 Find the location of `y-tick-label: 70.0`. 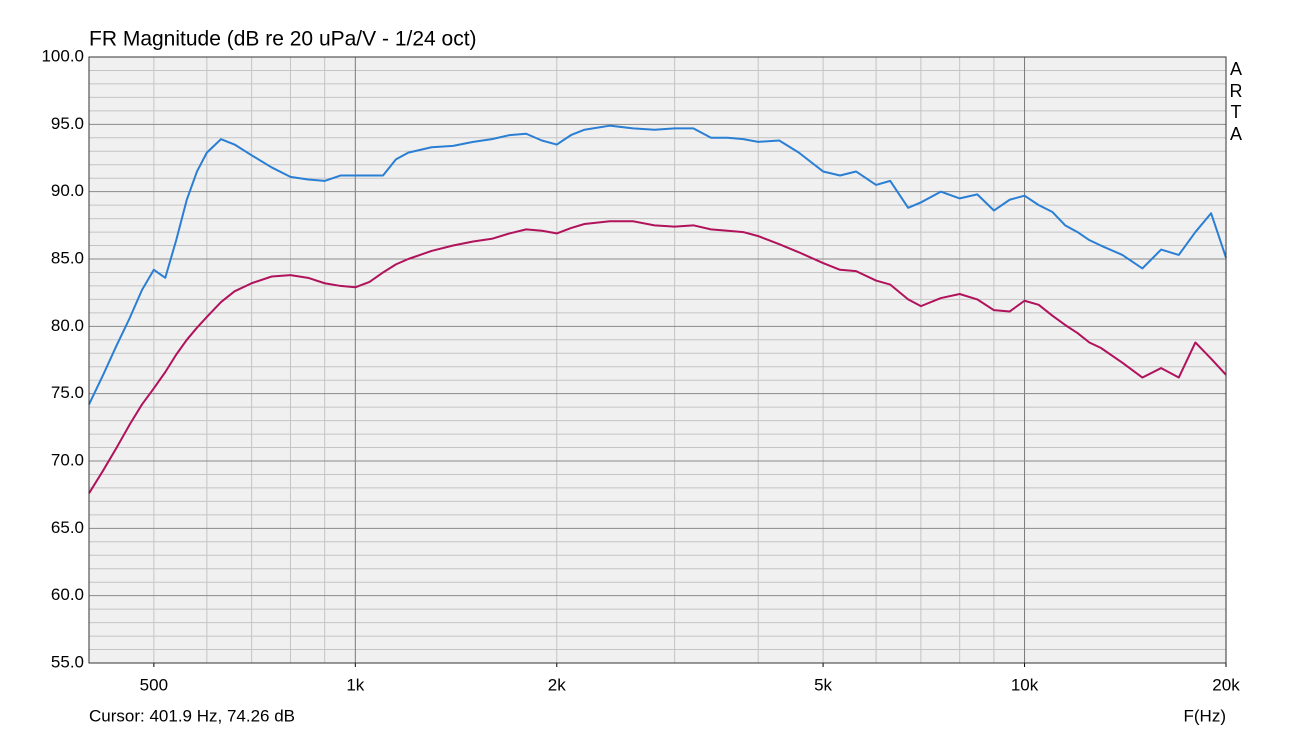

y-tick-label: 70.0 is located at coordinates (67, 459).